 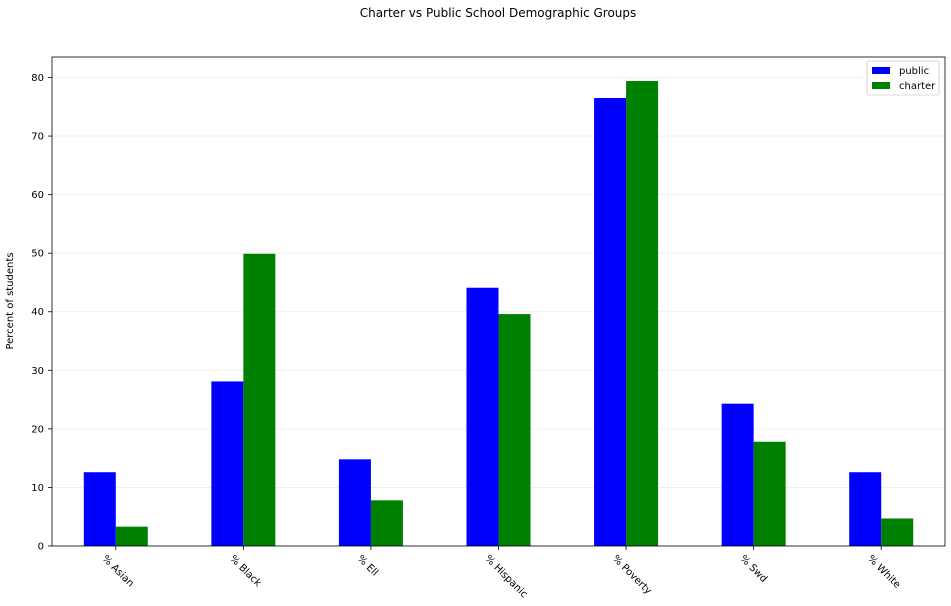 I want to click on y-tick-label-6: 60, so click(x=37, y=195).